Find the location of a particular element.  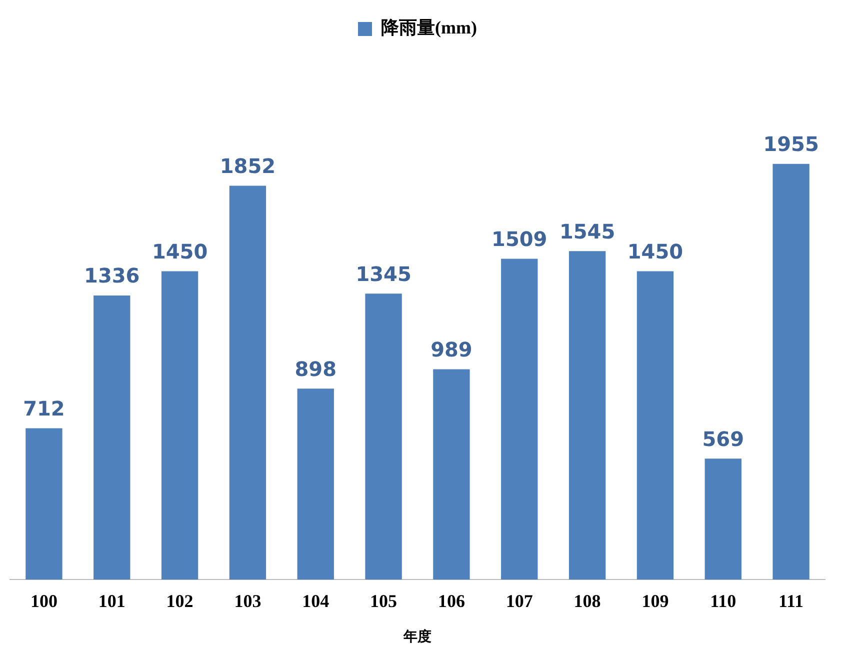

legend-label: 降雨量(mm) is located at coordinates (429, 28).